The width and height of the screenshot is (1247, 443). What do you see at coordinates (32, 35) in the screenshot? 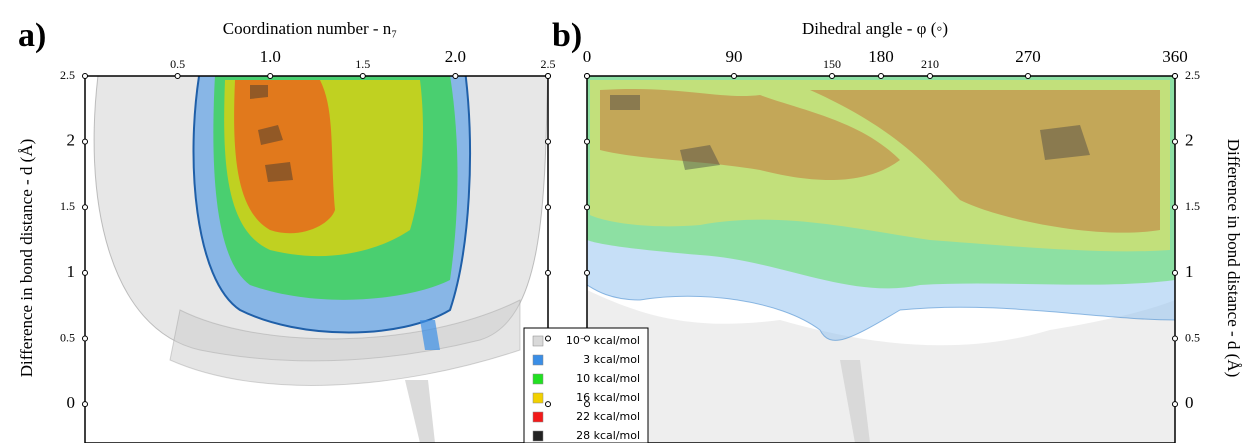
I see `panel-label: a)` at bounding box center [32, 35].